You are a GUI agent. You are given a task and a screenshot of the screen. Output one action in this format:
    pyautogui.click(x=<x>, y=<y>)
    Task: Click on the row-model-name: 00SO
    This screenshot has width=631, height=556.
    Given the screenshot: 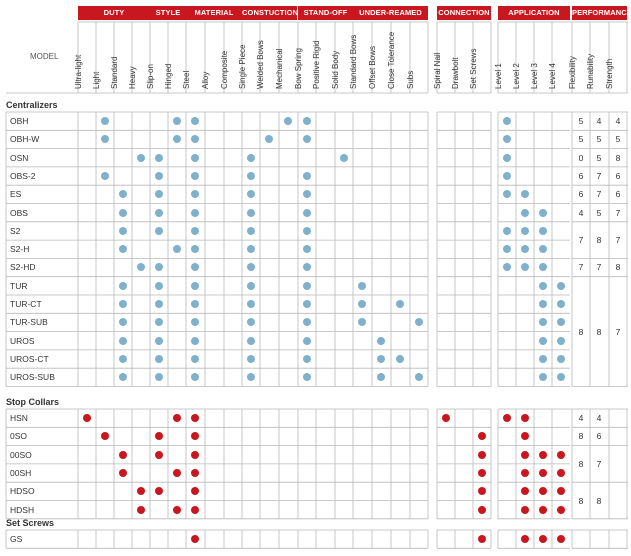 What is the action you would take?
    pyautogui.click(x=21, y=454)
    